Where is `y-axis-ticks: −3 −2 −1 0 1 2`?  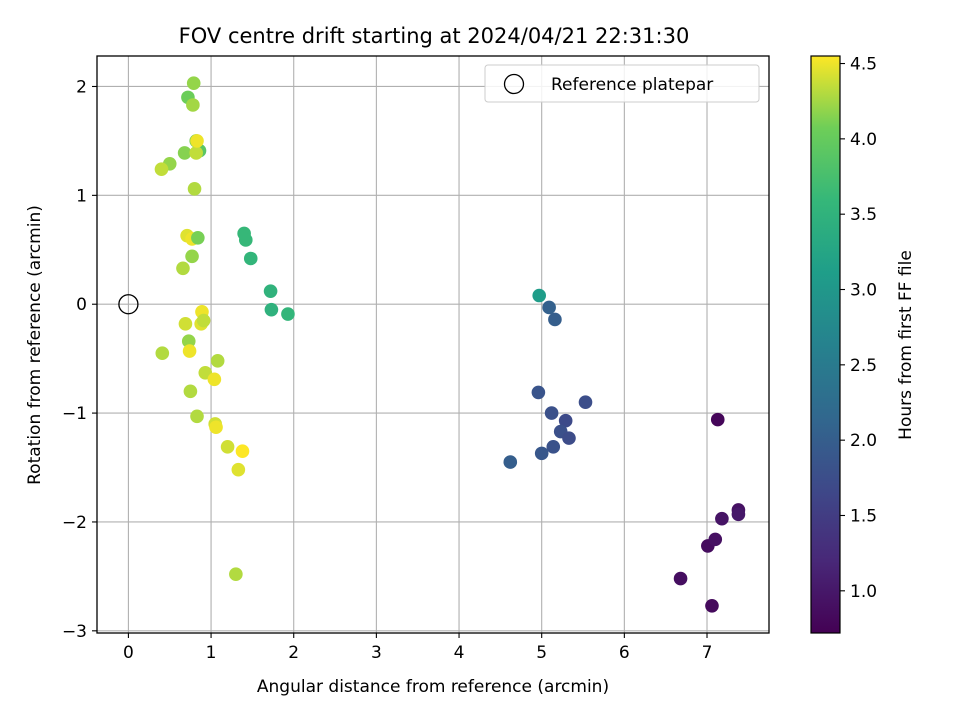 y-axis-ticks: −3 −2 −1 0 1 2 is located at coordinates (79, 359).